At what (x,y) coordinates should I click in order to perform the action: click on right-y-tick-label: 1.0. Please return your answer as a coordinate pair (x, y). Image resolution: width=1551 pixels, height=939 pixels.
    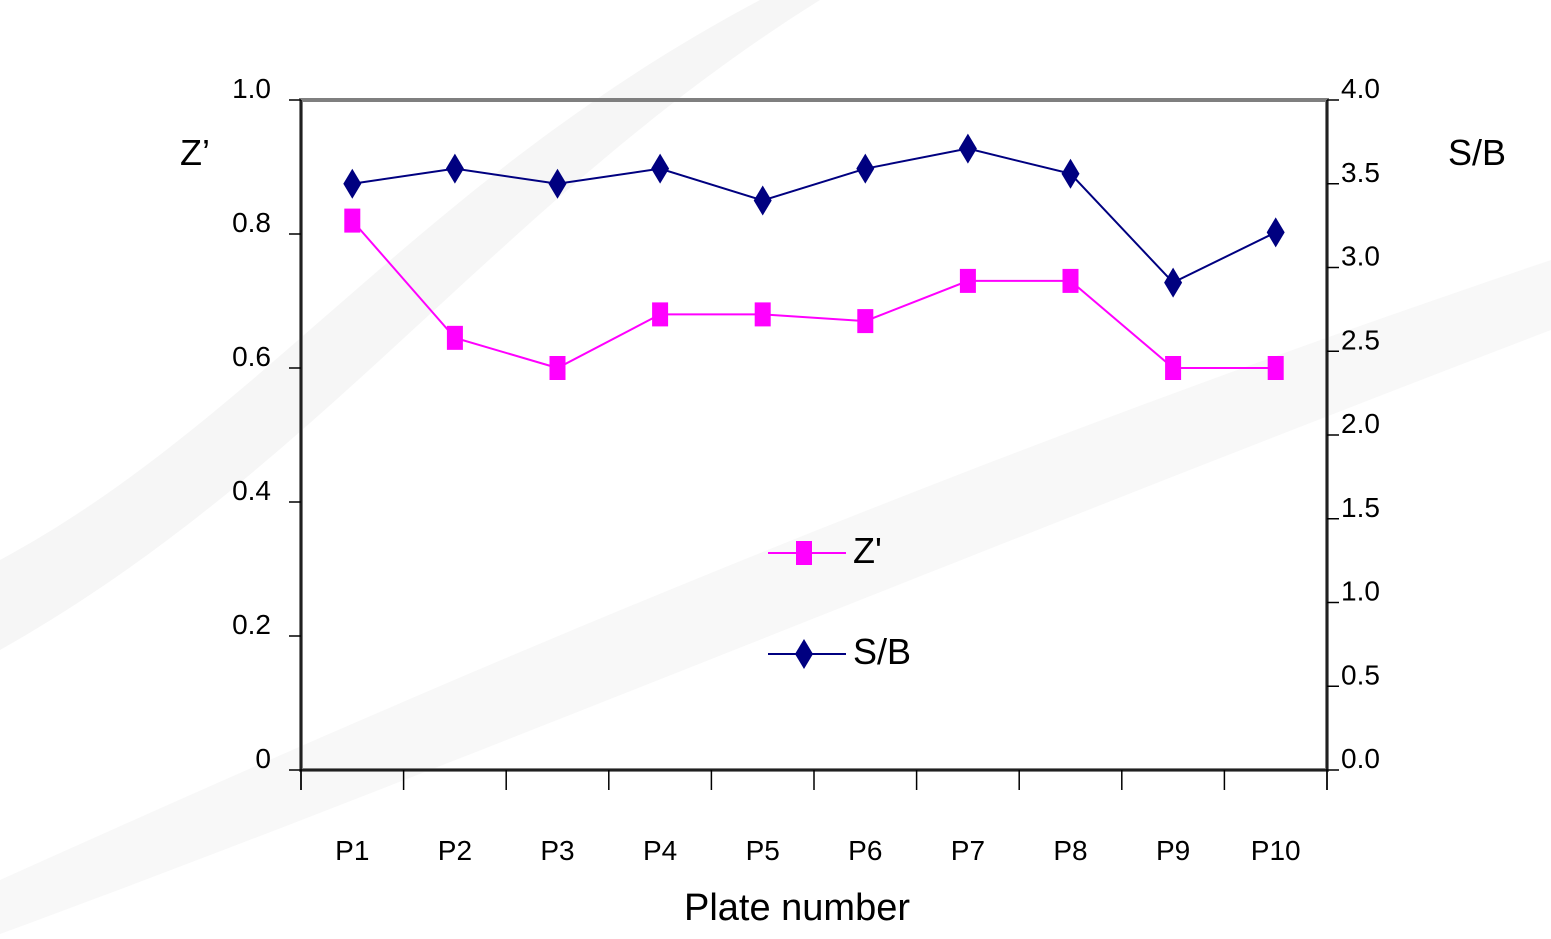
    Looking at the image, I should click on (1360, 591).